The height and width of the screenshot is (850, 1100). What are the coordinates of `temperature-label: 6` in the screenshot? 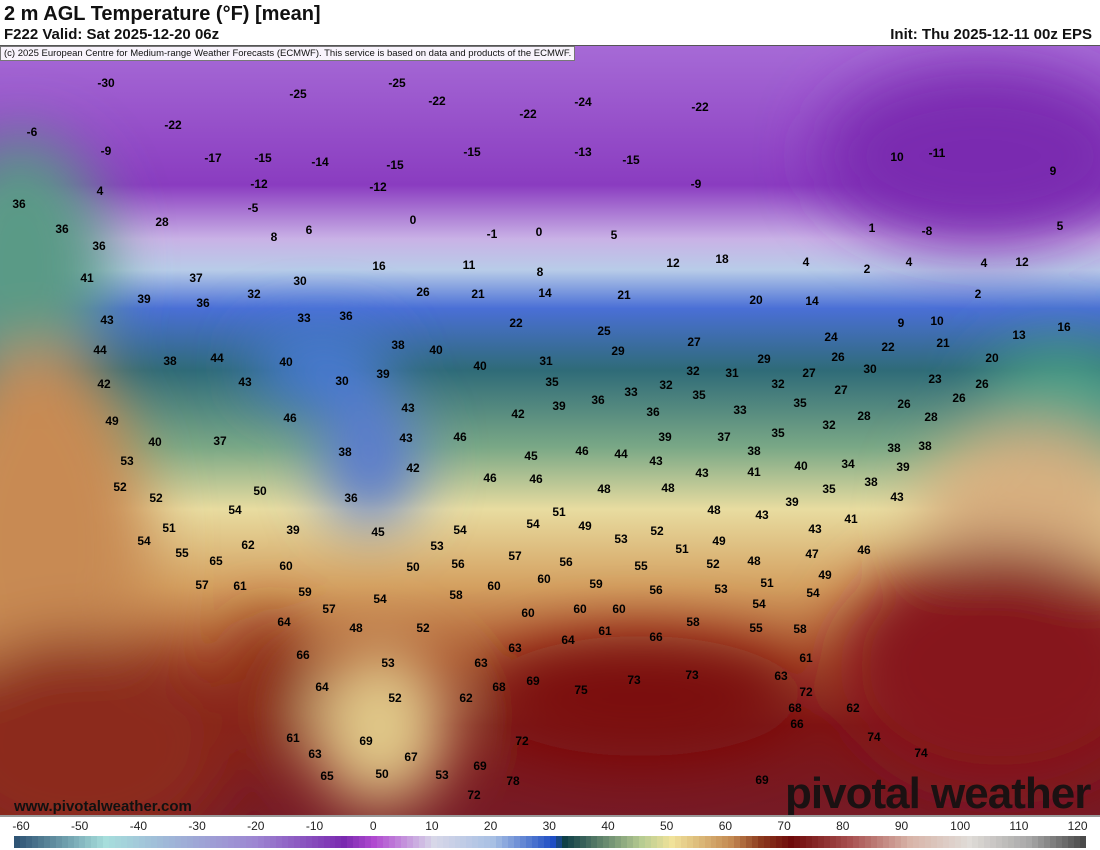 It's located at (309, 230).